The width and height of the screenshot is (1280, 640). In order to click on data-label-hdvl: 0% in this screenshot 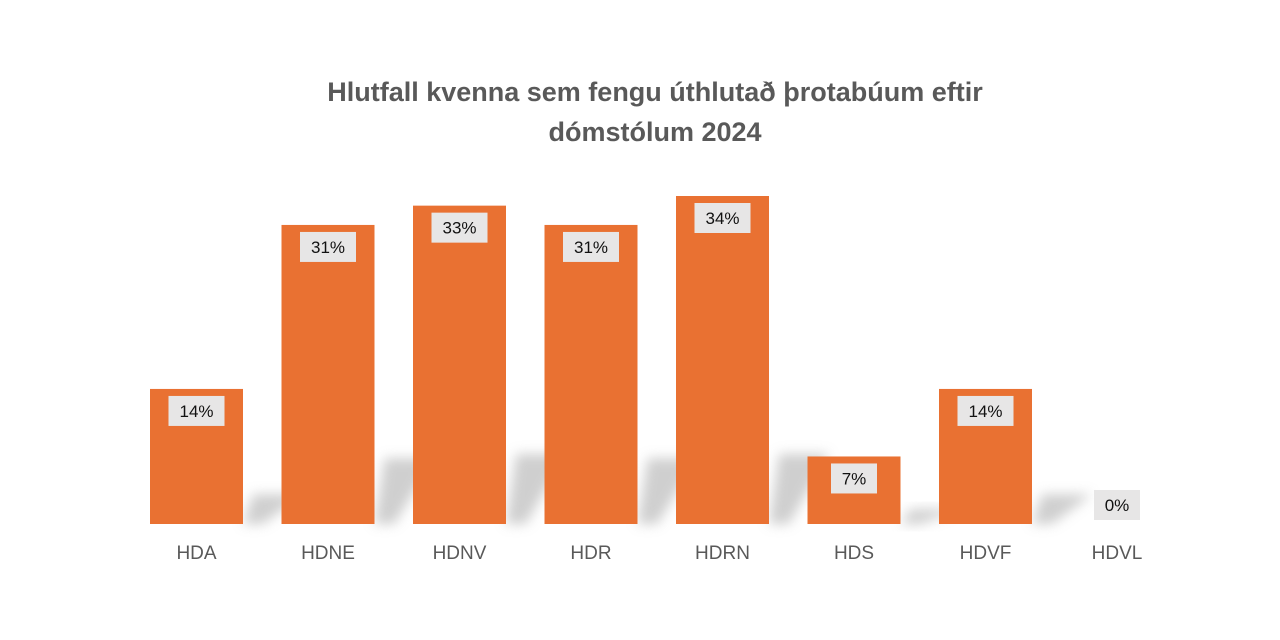, I will do `click(1117, 505)`.